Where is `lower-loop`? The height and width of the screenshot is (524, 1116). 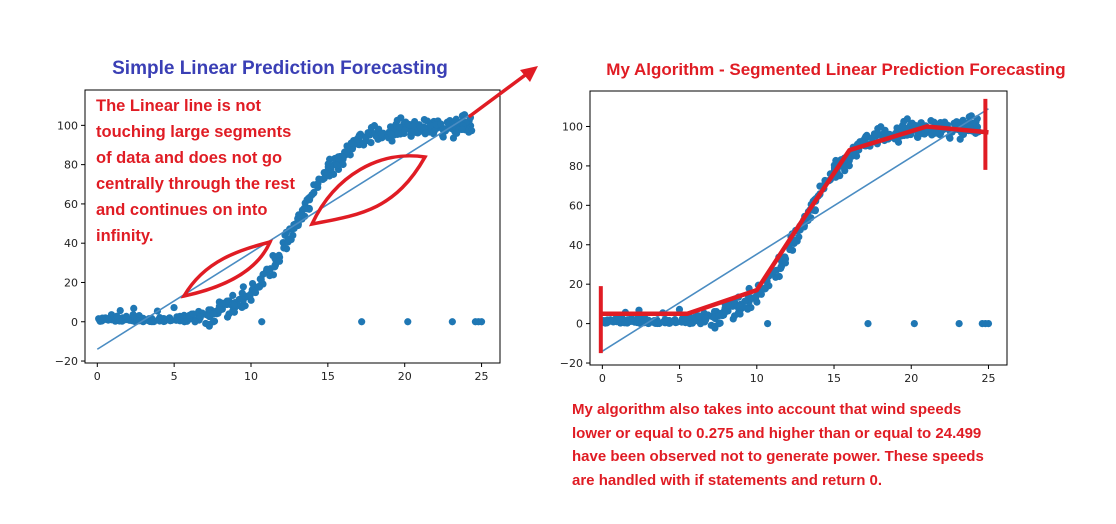 lower-loop is located at coordinates (227, 269).